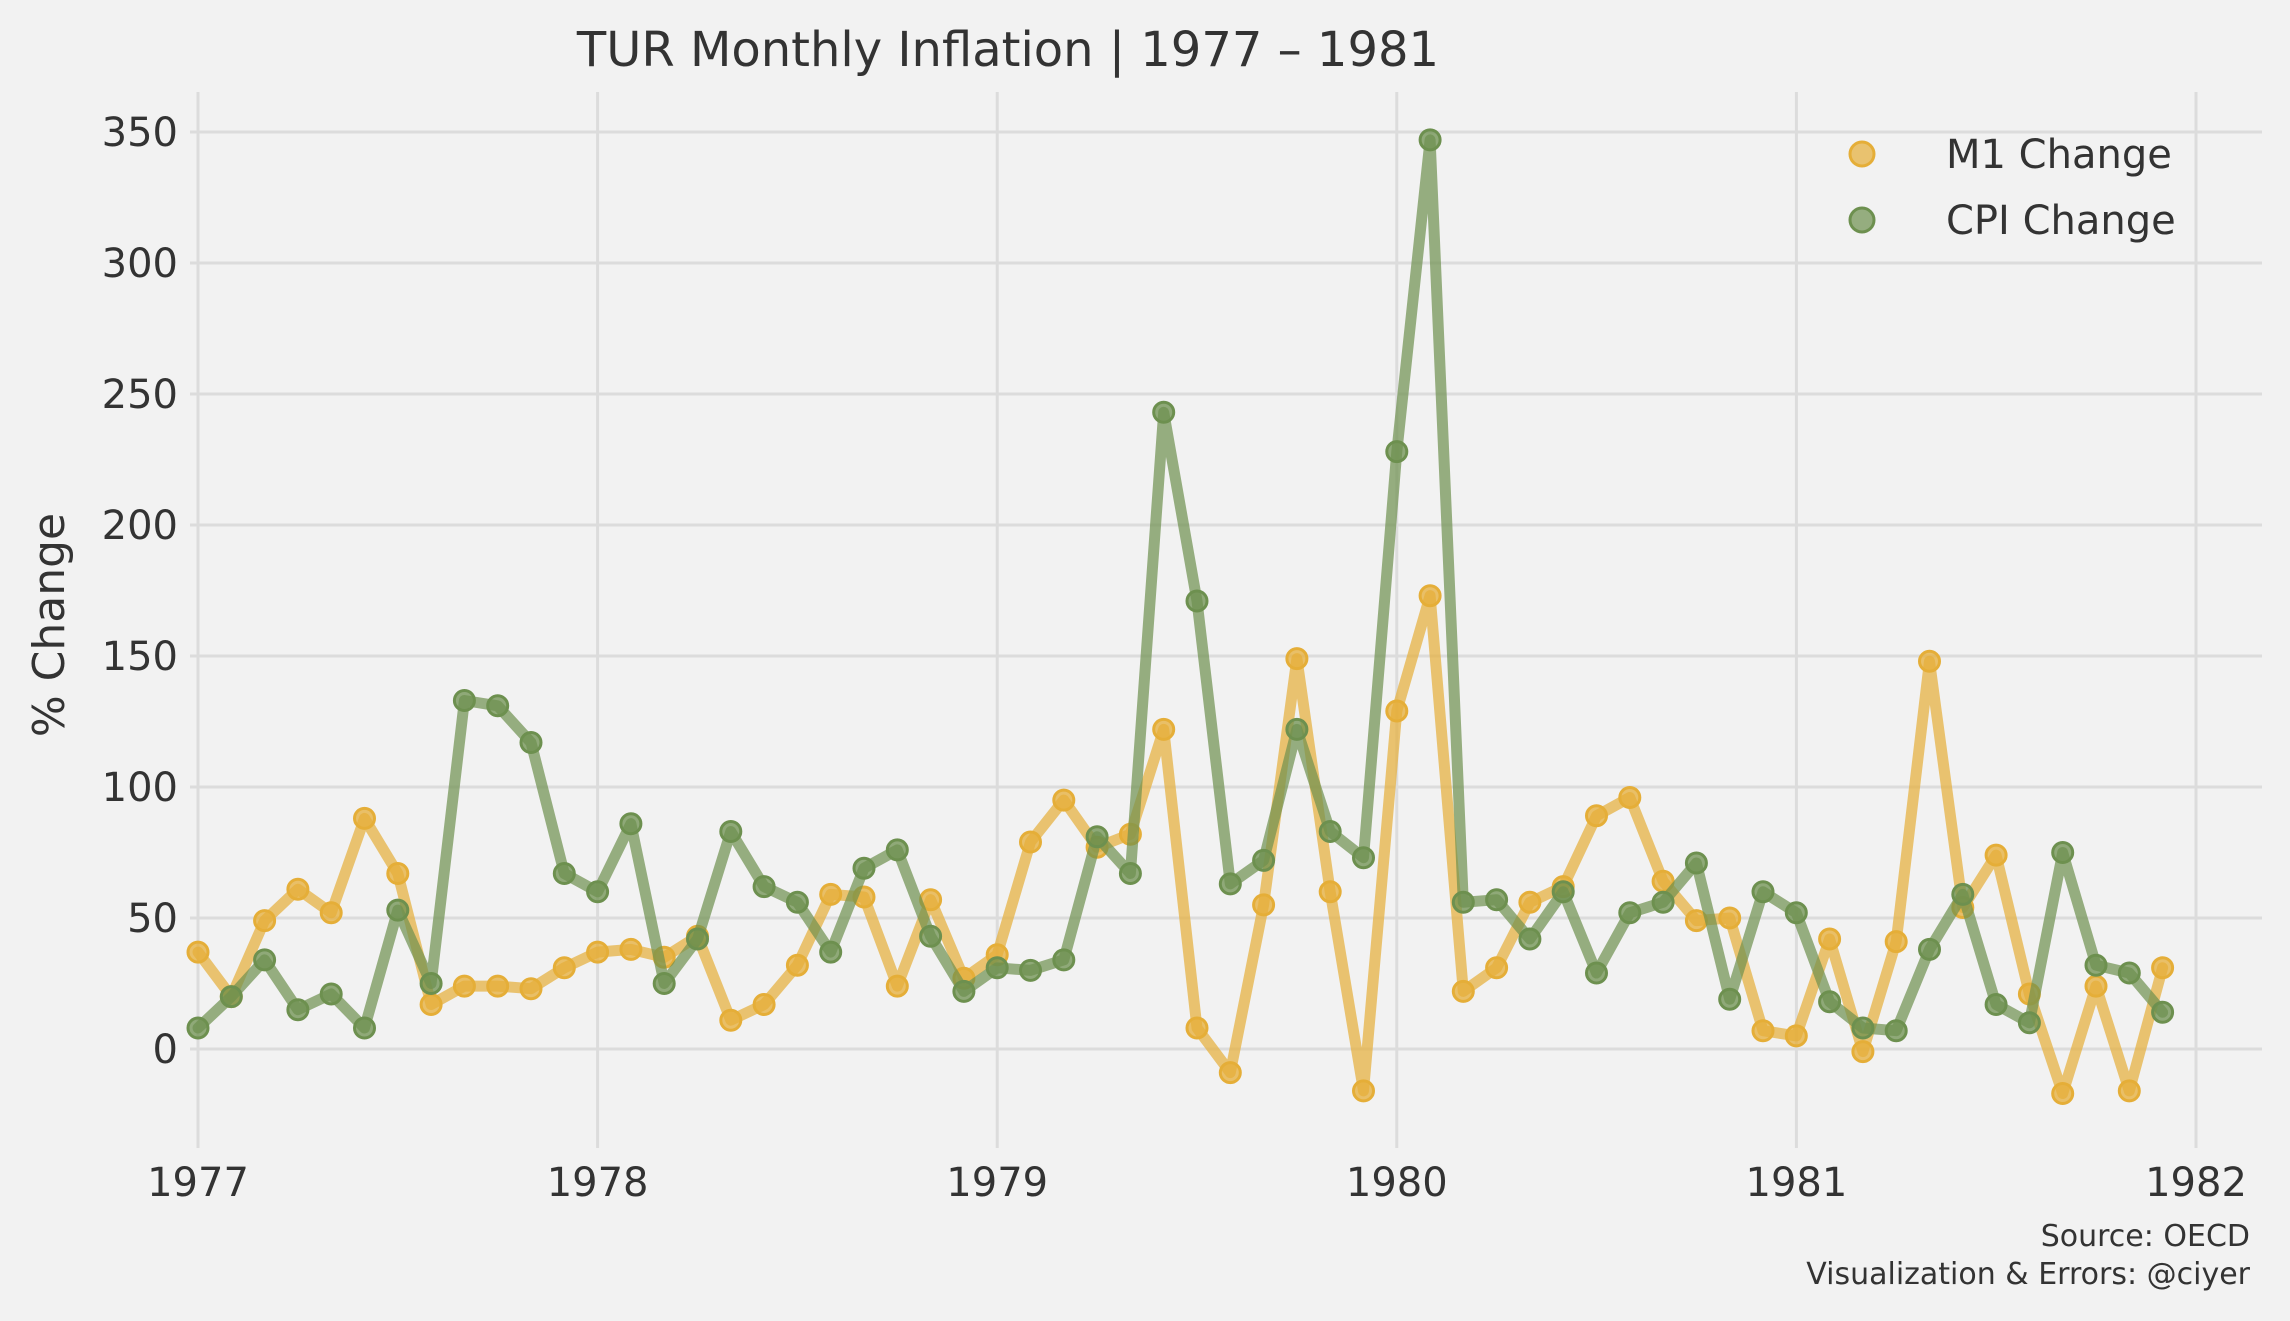  What do you see at coordinates (2012, 188) in the screenshot?
I see `legend: M1 Change CPI Change` at bounding box center [2012, 188].